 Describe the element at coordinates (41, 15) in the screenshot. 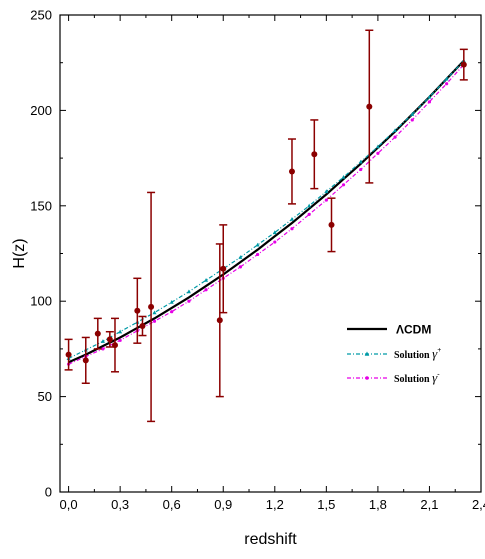

I see `y-tick-label: 250` at that location.